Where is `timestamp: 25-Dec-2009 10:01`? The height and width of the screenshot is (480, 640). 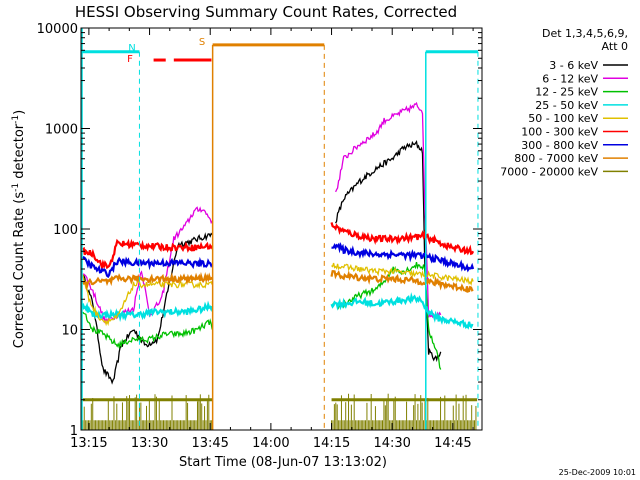 timestamp: 25-Dec-2009 10:01 is located at coordinates (597, 472).